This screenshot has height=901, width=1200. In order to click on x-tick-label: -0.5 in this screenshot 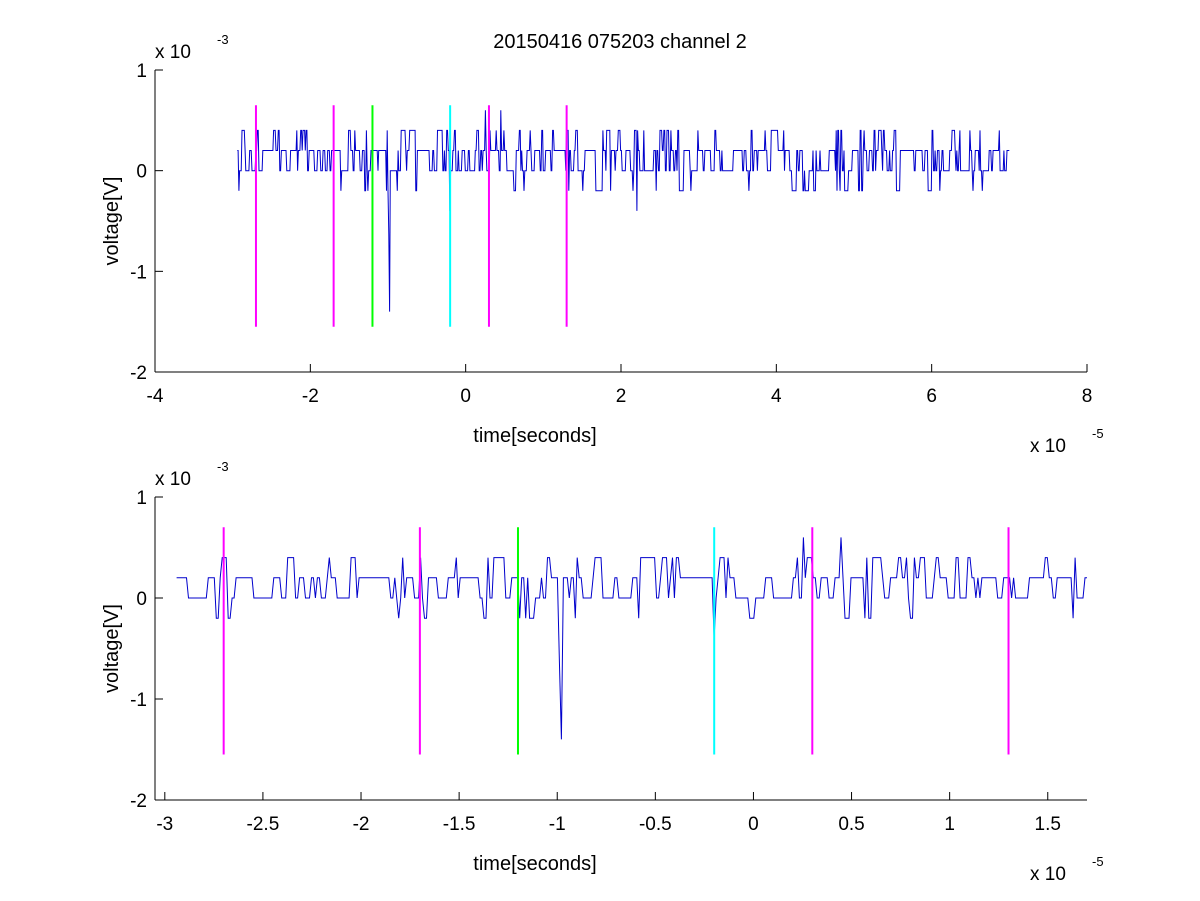, I will do `click(655, 824)`.